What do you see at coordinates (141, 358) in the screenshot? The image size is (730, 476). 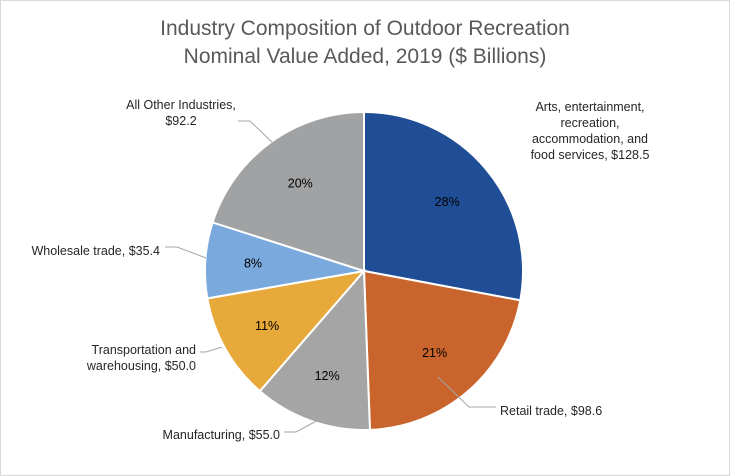 I see `category-label-transportation-and-warehousing: Transportation and warehousing, $50.0` at bounding box center [141, 358].